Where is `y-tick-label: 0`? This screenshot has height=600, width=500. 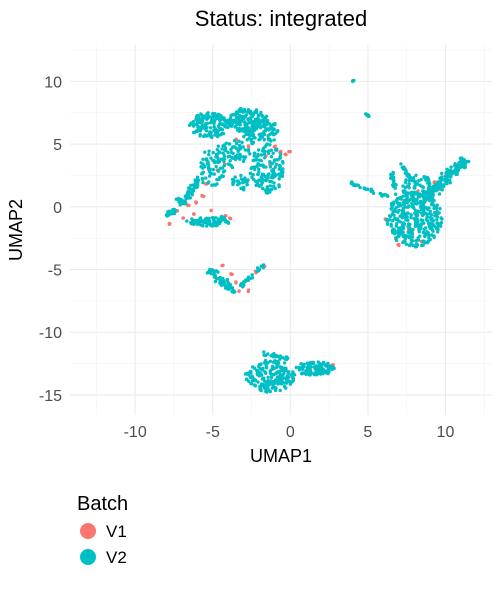 y-tick-label: 0 is located at coordinates (57, 208).